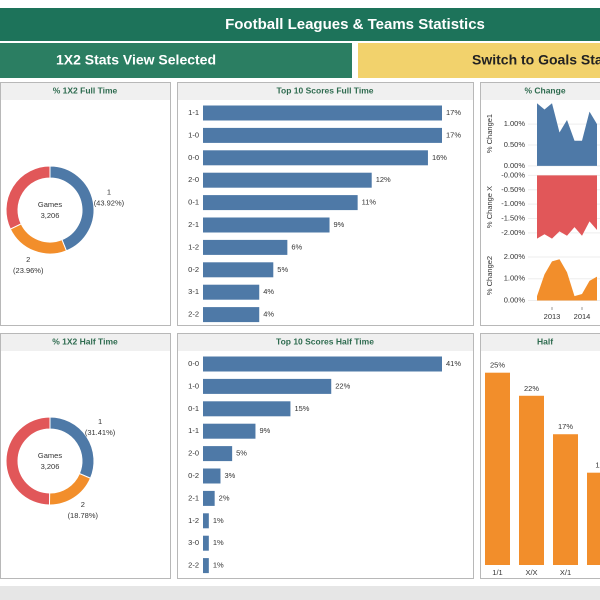 The height and width of the screenshot is (600, 600). Describe the element at coordinates (531, 572) in the screenshot. I see `x-tick-label: X/X` at that location.